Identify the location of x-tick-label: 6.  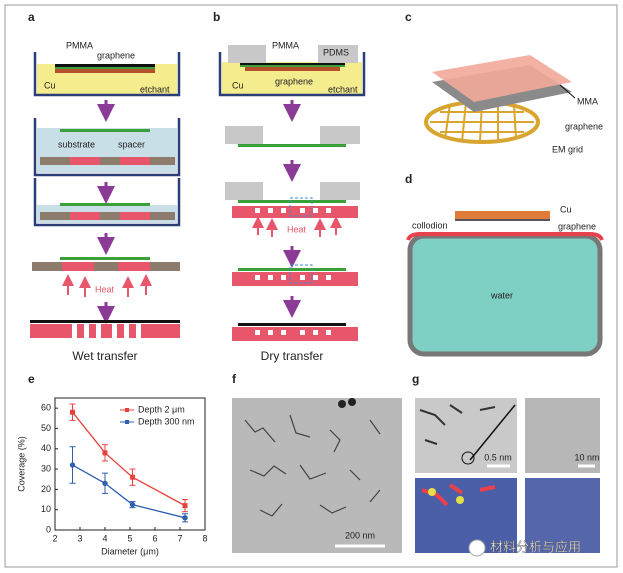
(154, 538).